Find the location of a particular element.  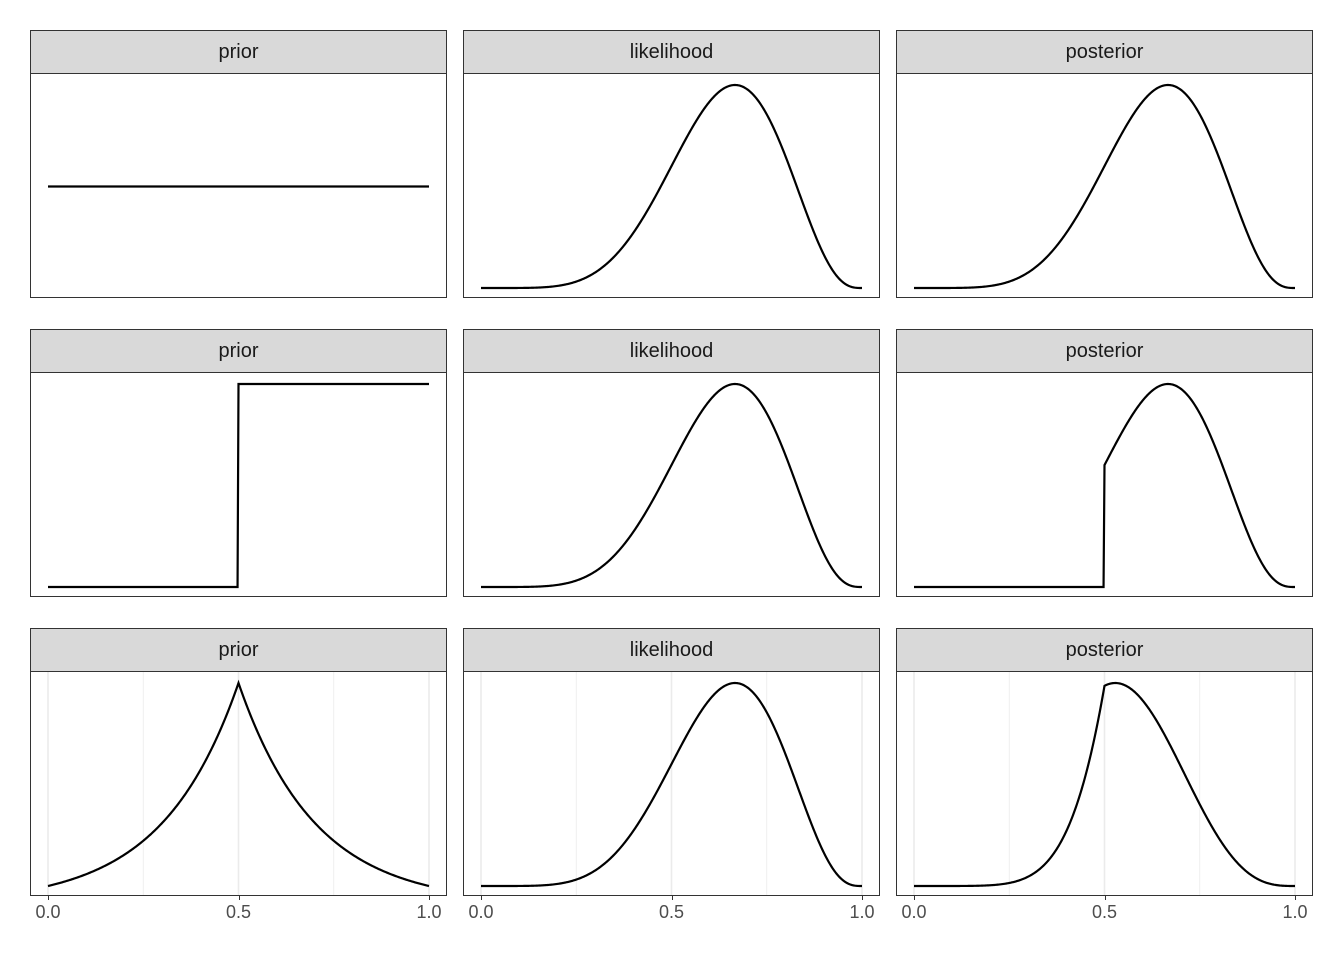

panel-posterior-row1 is located at coordinates (1104, 185).